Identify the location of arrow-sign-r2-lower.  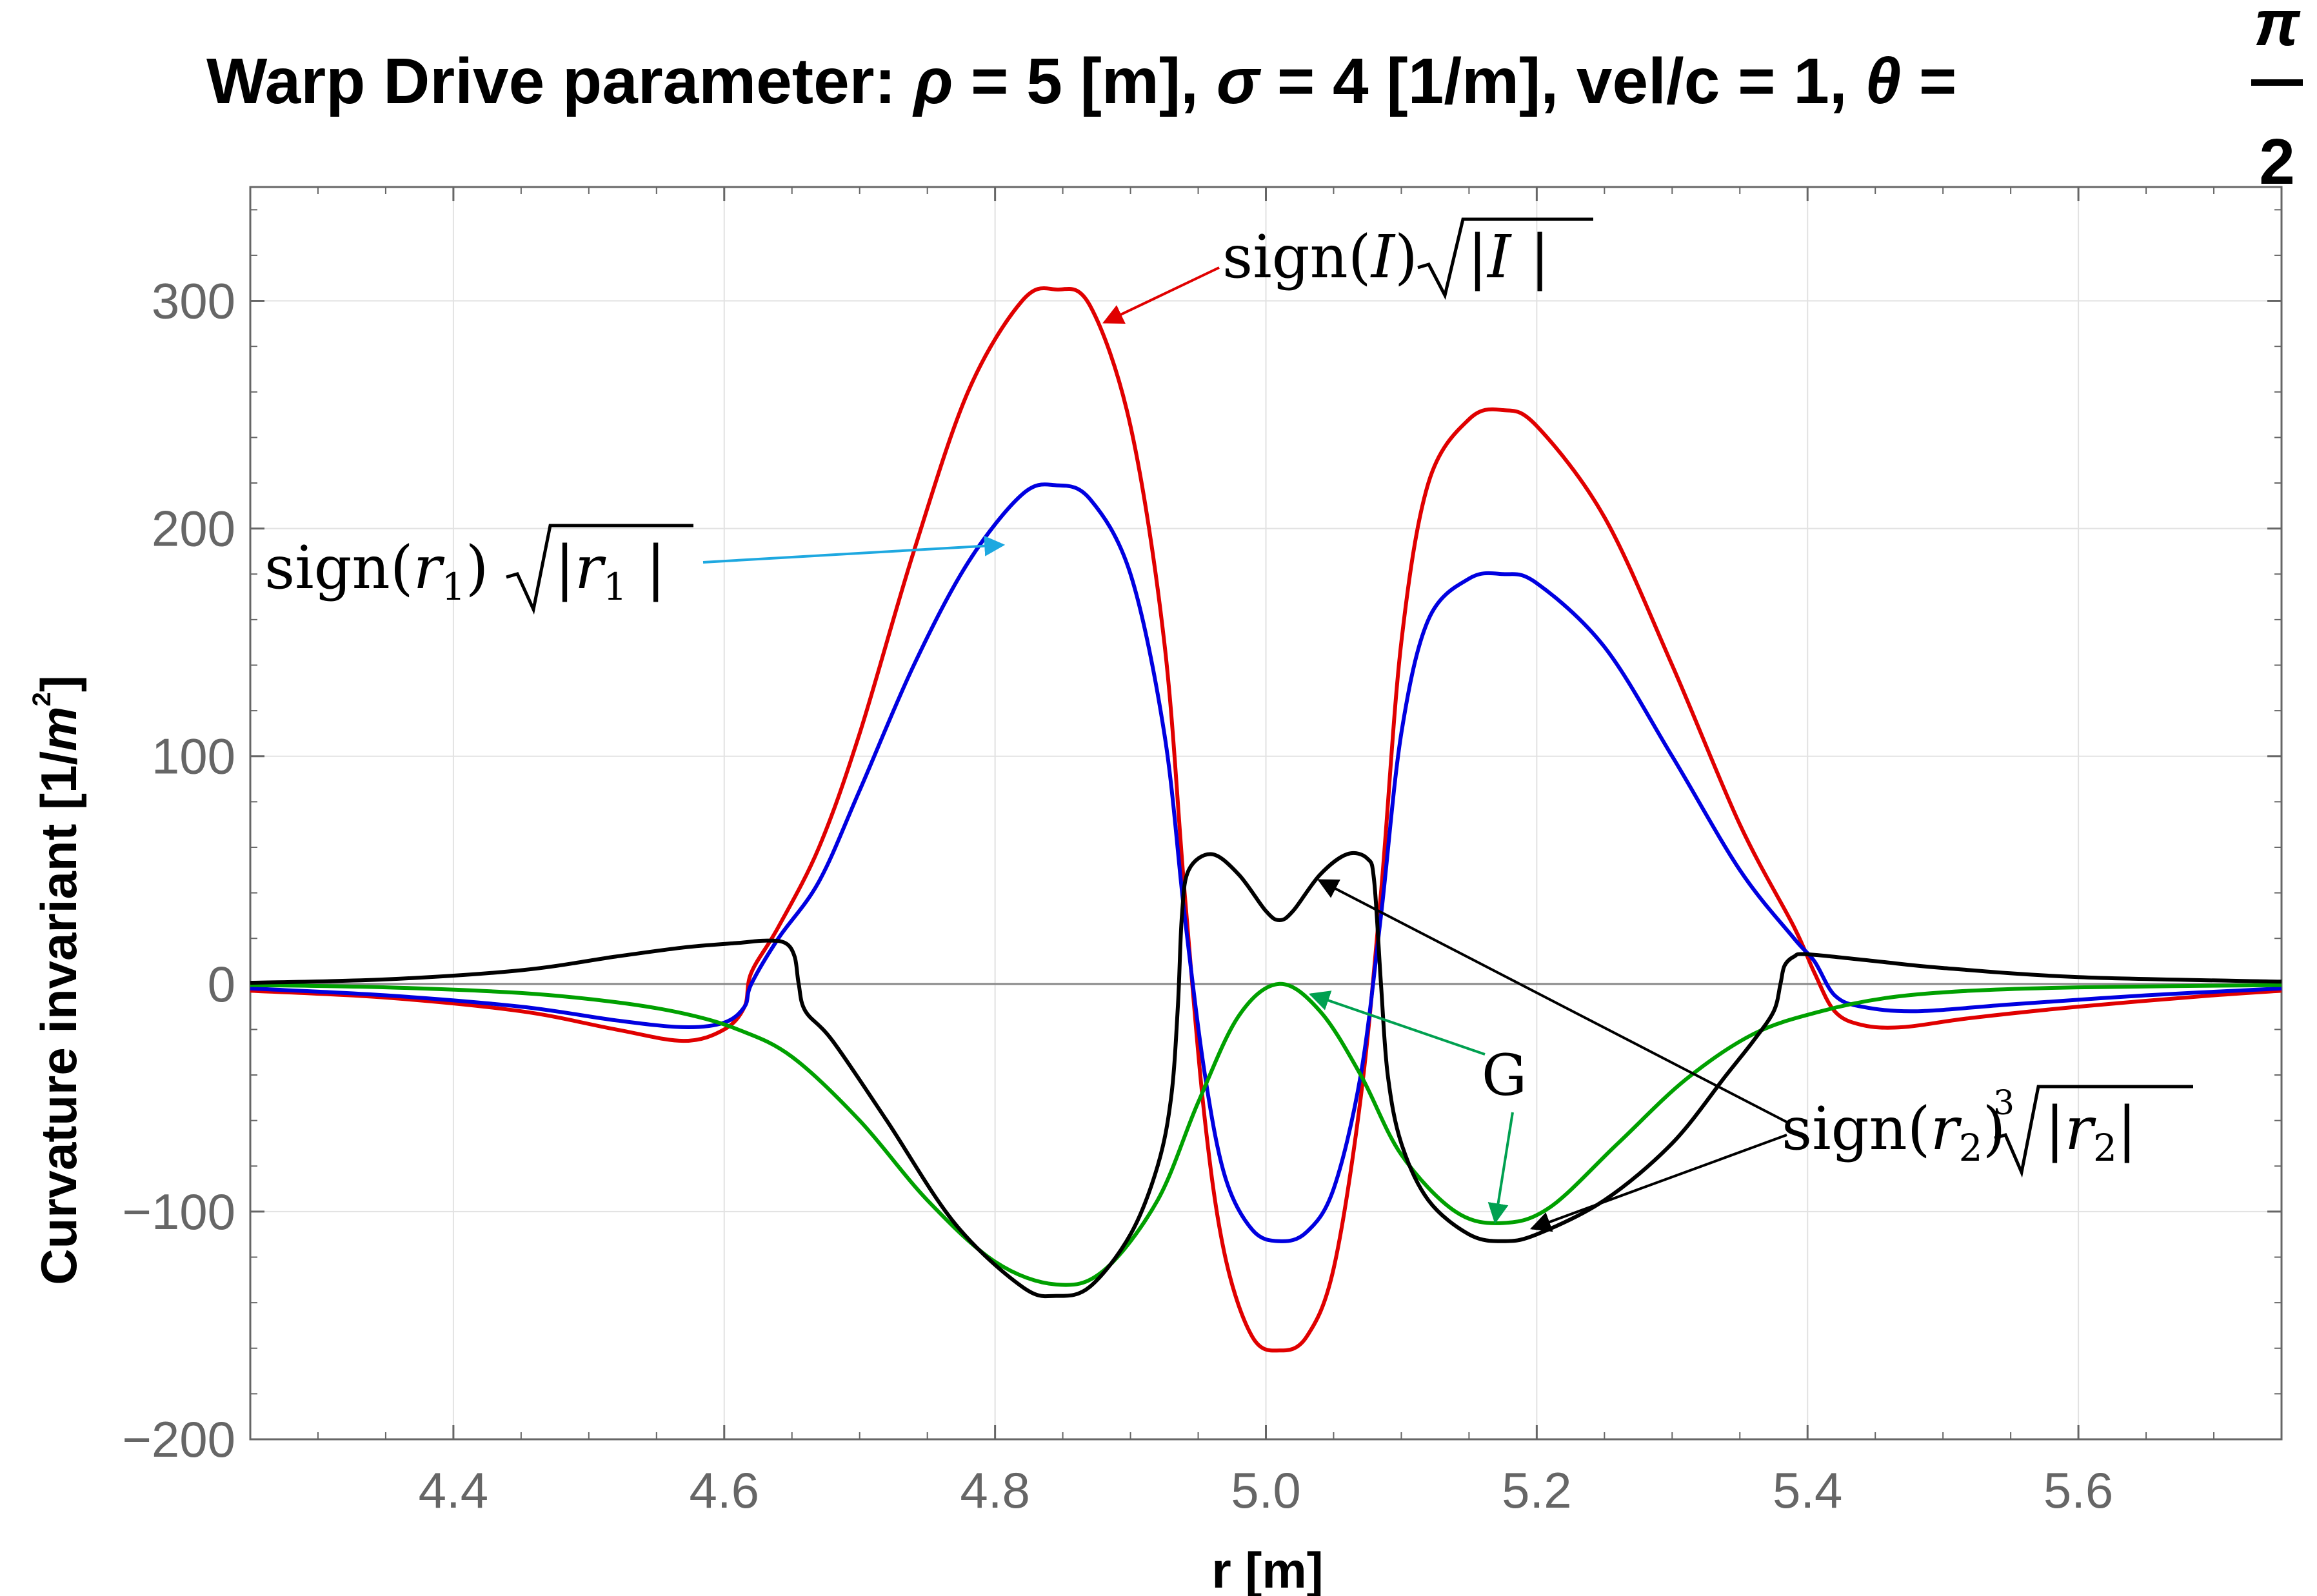
(1658, 1183).